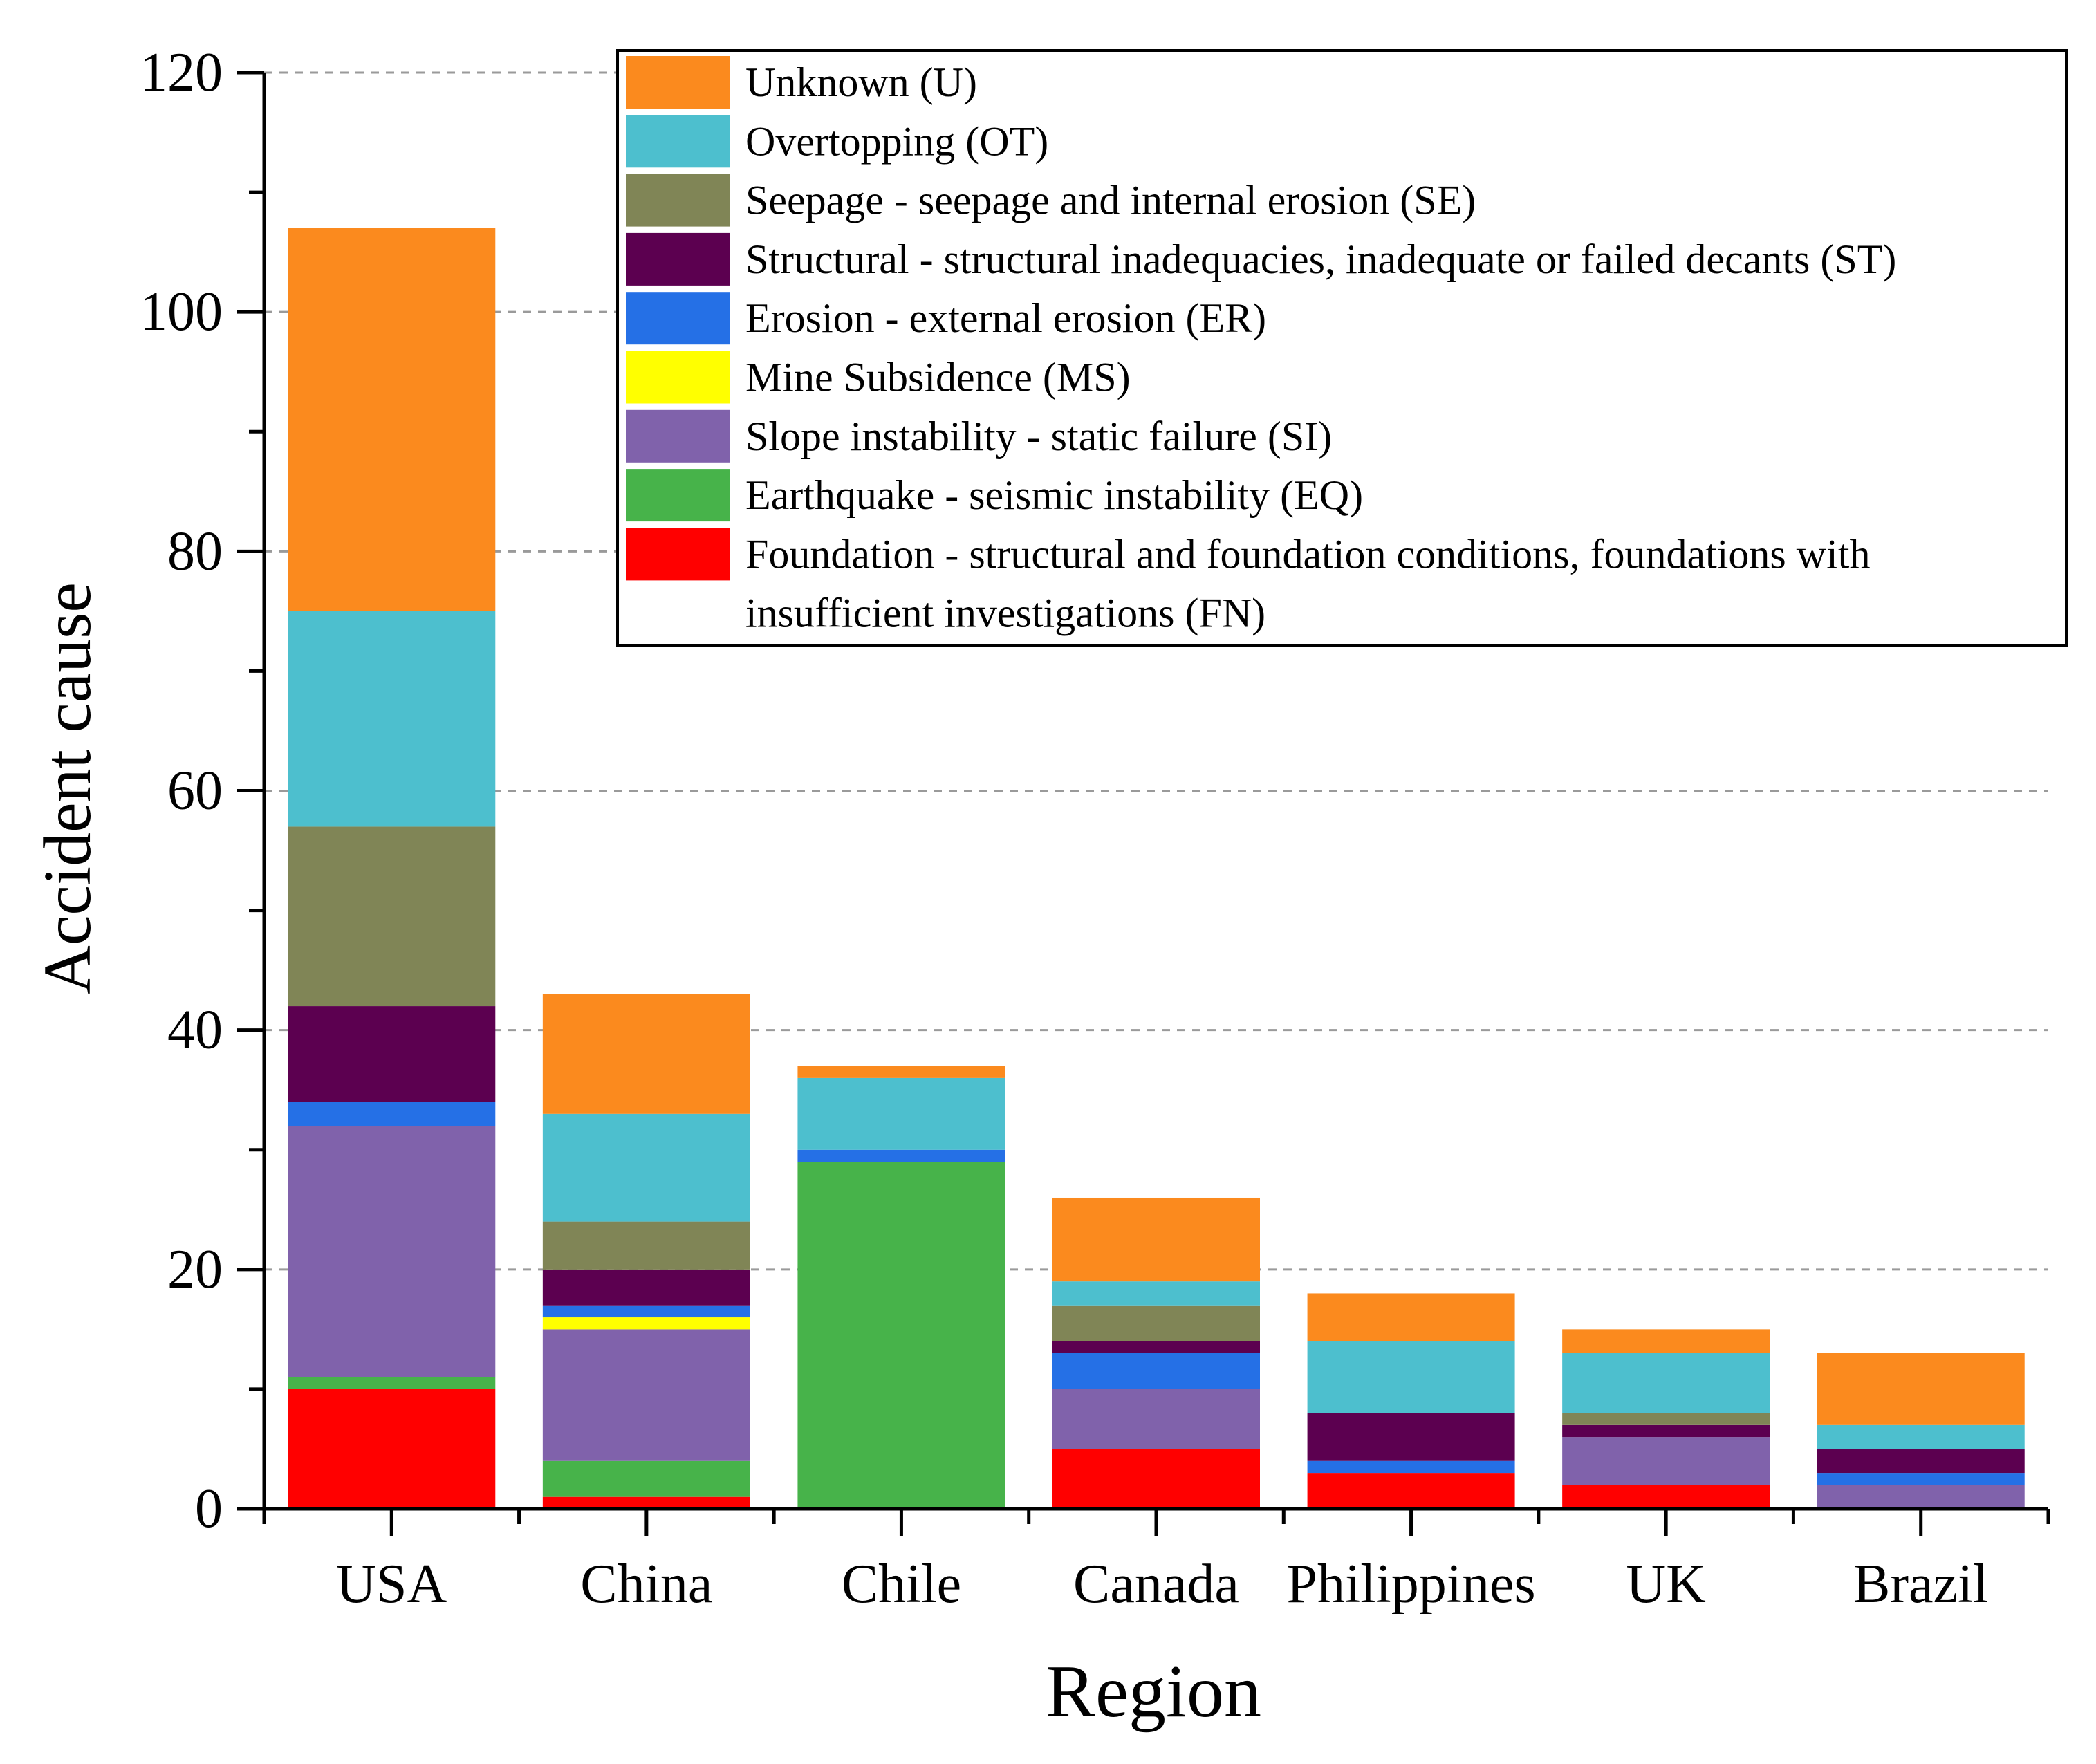  Describe the element at coordinates (1156, 1347) in the screenshot. I see `bar-canada-st` at that location.